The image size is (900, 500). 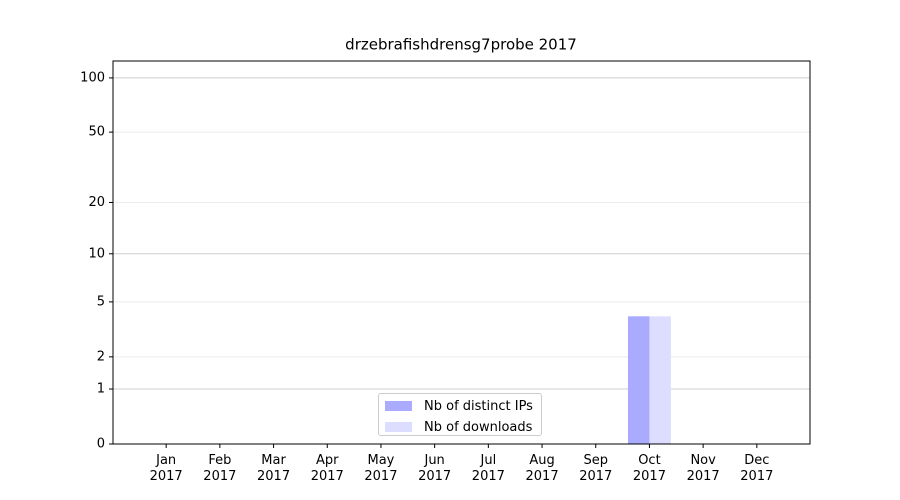 What do you see at coordinates (596, 468) in the screenshot?
I see `x-tick-label: Sep 2017` at bounding box center [596, 468].